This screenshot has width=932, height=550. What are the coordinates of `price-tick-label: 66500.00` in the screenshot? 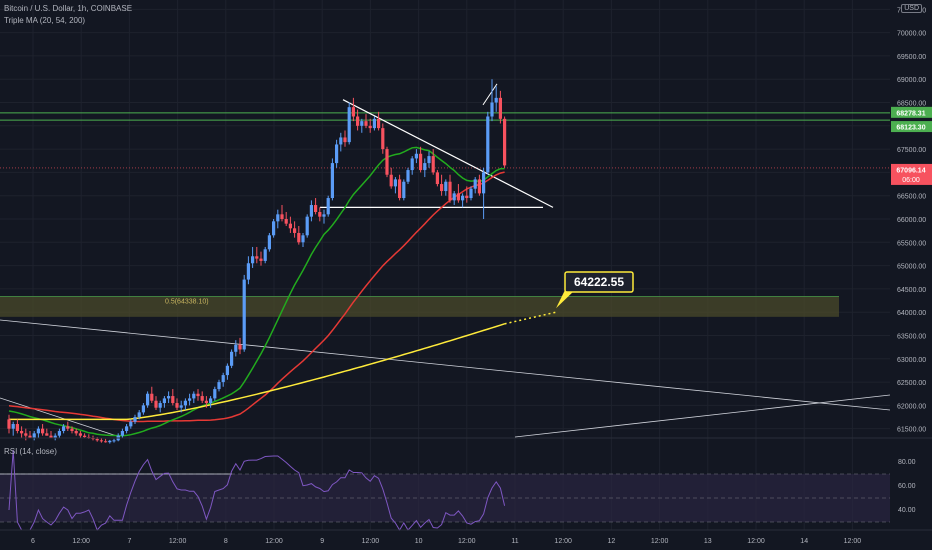 It's located at (911, 197).